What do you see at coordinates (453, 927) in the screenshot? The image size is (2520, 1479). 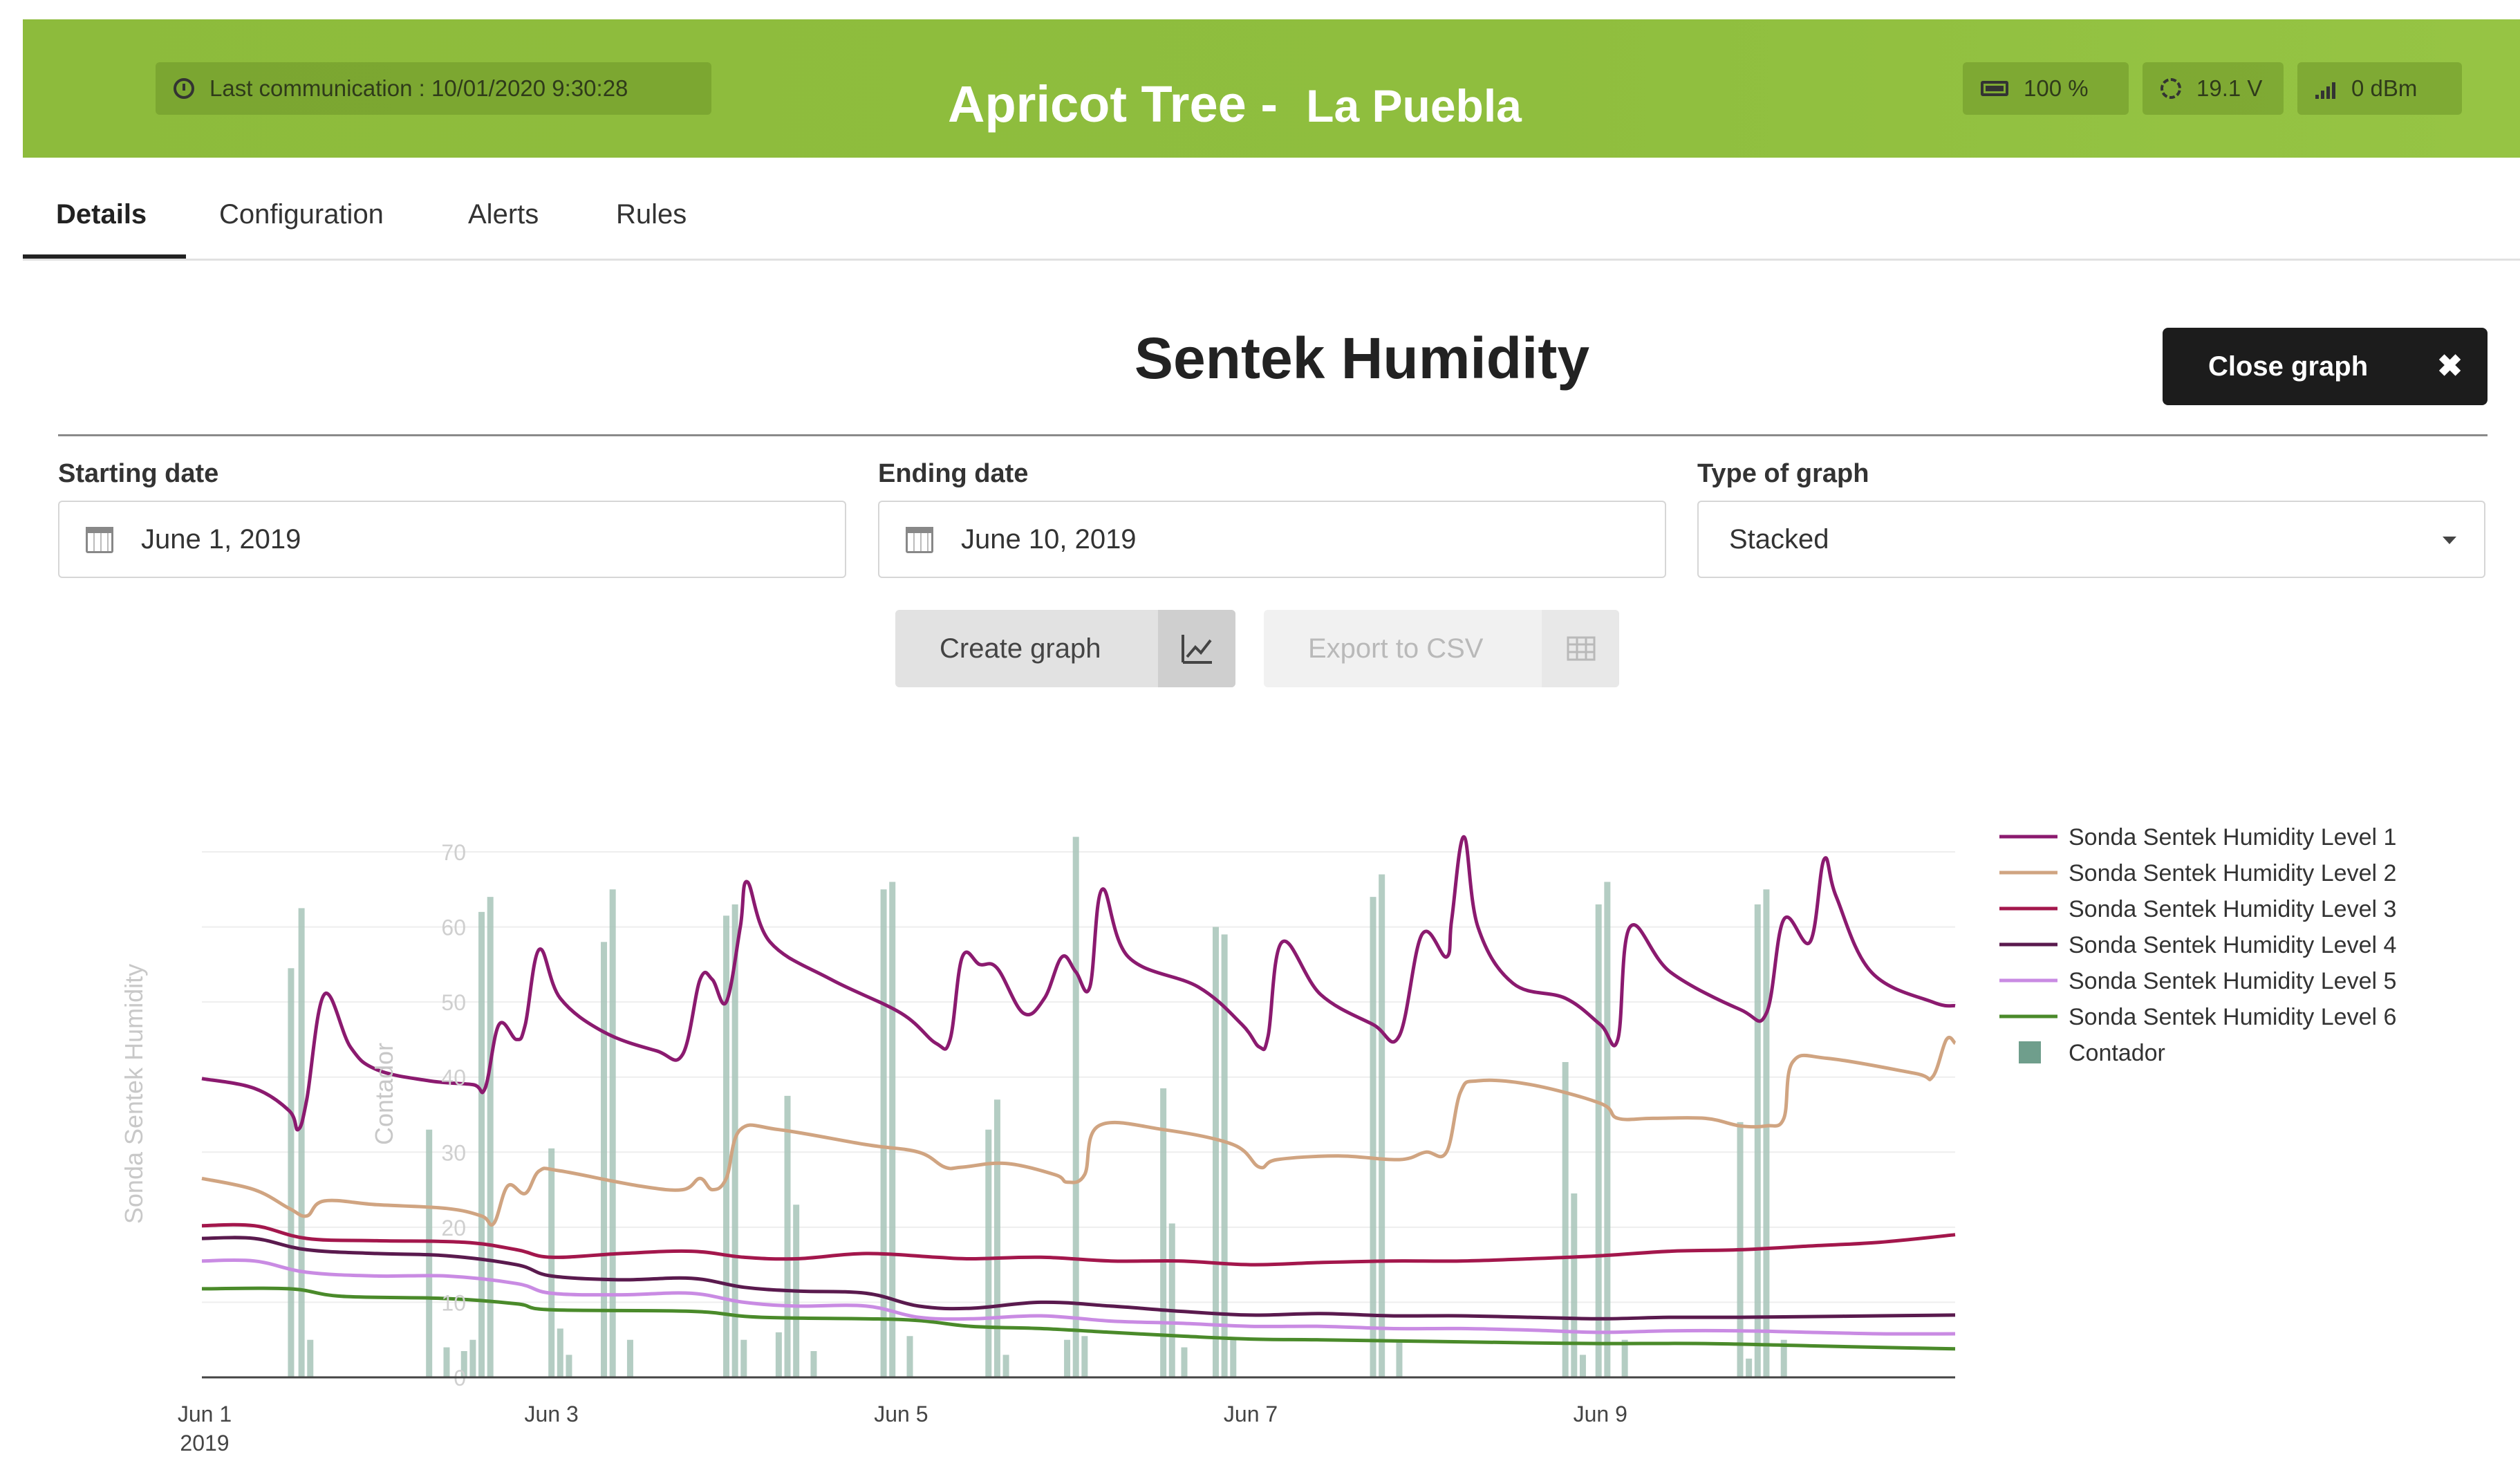 I see `y-tick-label: 60` at bounding box center [453, 927].